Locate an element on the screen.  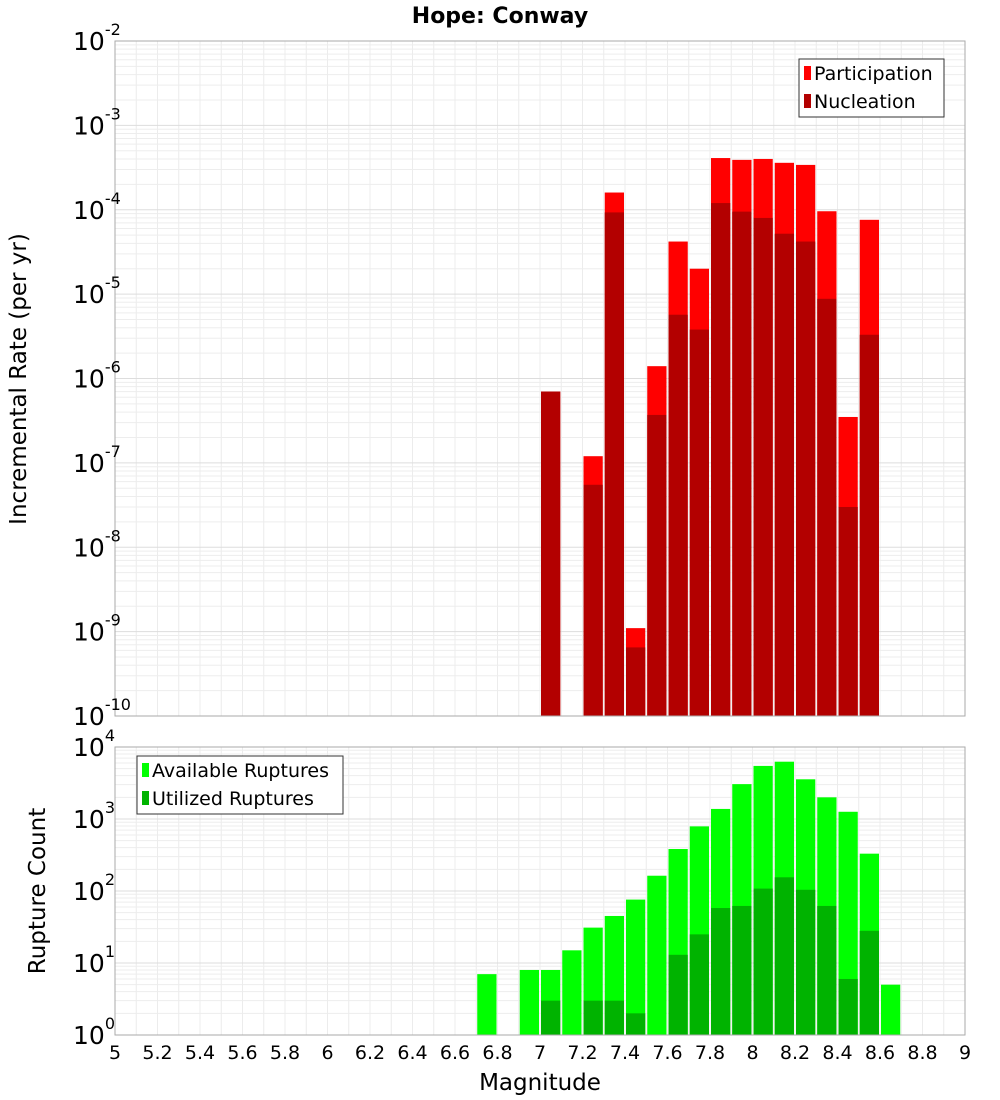
top-legend: Participation Nucleation is located at coordinates (871, 88).